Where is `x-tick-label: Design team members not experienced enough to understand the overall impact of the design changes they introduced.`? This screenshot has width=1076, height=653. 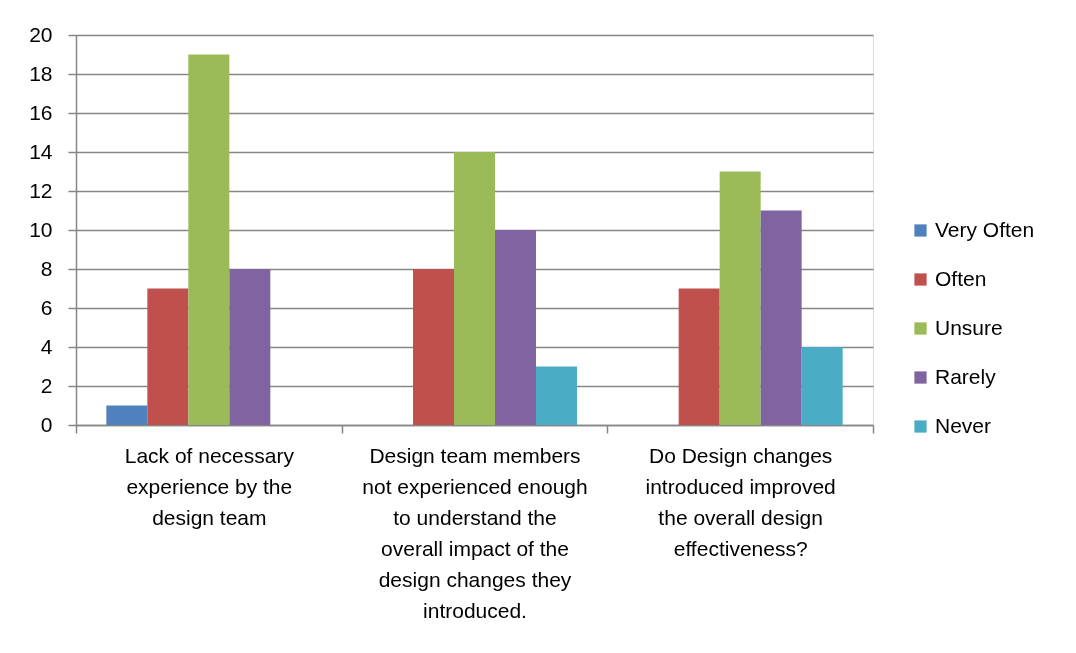
x-tick-label: Design team members not experienced enough to understand the overall impact of the design changes they introduced. is located at coordinates (475, 532).